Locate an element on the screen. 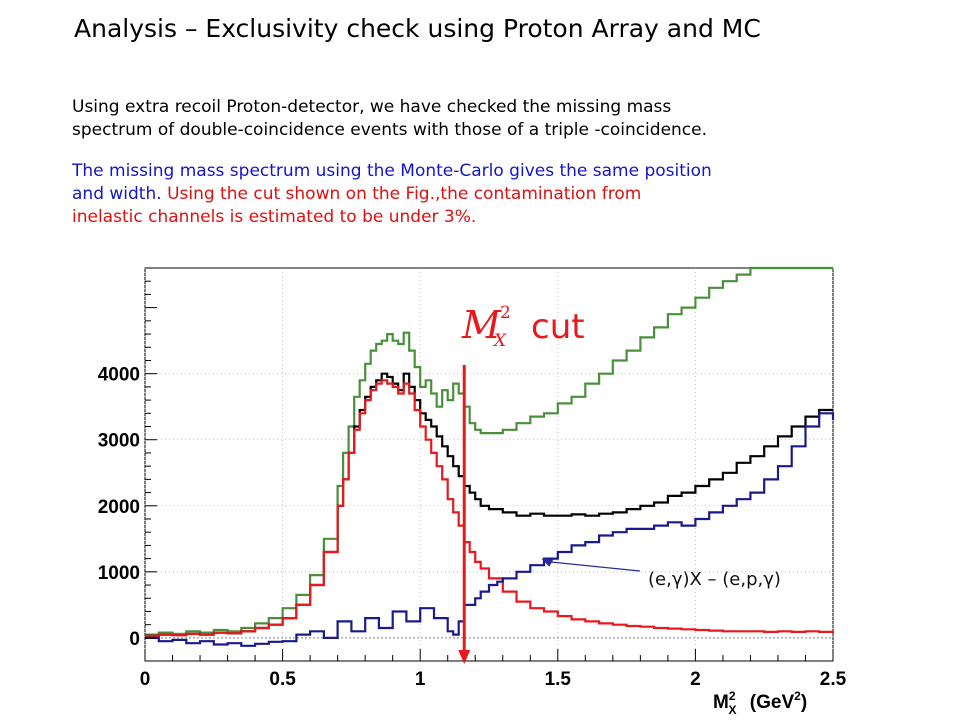  annotation-label: (e,γ)X – (e,p,γ) is located at coordinates (714, 579).